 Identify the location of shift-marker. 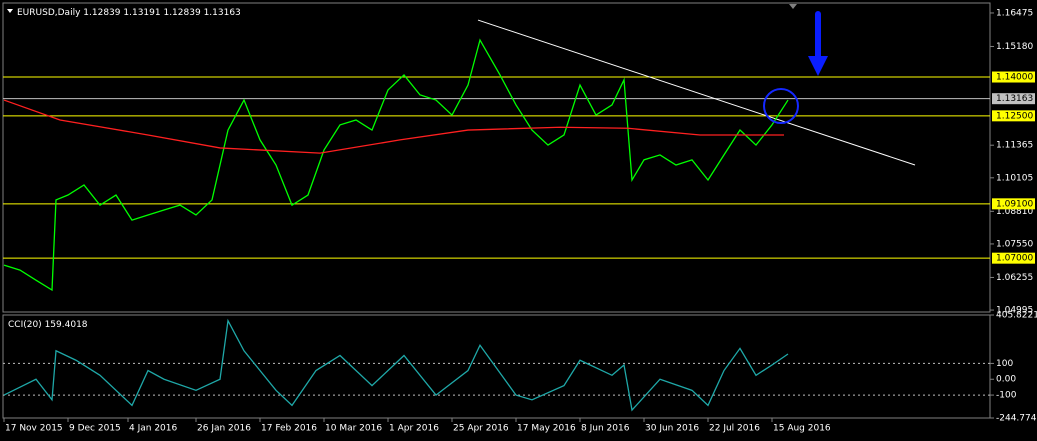
(793, 6).